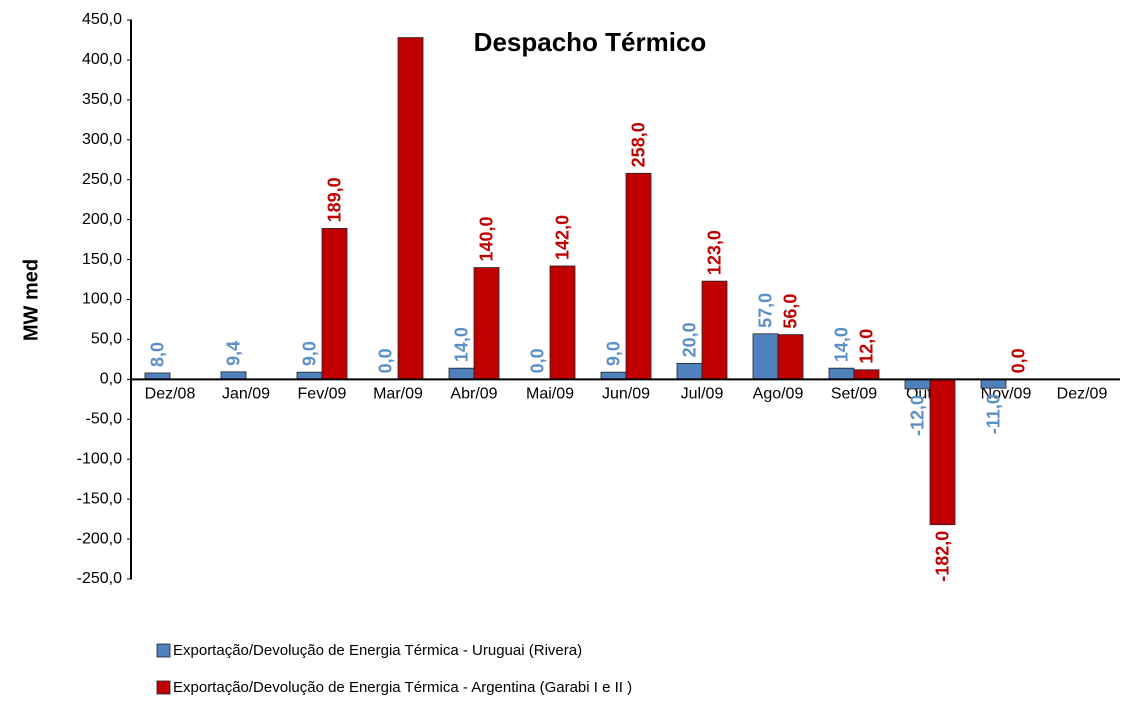 The image size is (1124, 702). What do you see at coordinates (714, 252) in the screenshot?
I see `data-label: 123,0` at bounding box center [714, 252].